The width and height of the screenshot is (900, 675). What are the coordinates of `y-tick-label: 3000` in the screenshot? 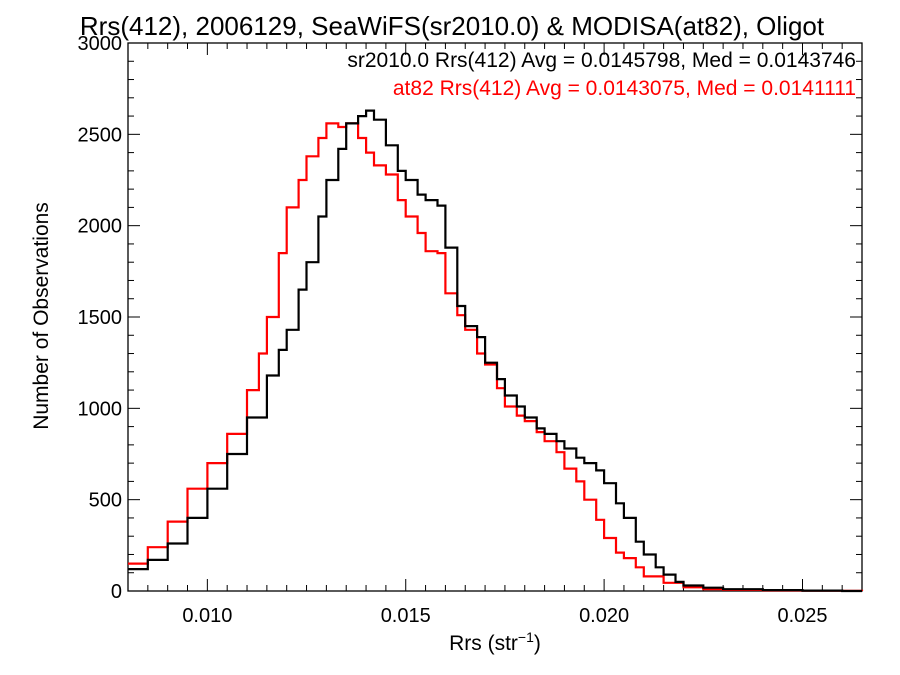 It's located at (100, 44).